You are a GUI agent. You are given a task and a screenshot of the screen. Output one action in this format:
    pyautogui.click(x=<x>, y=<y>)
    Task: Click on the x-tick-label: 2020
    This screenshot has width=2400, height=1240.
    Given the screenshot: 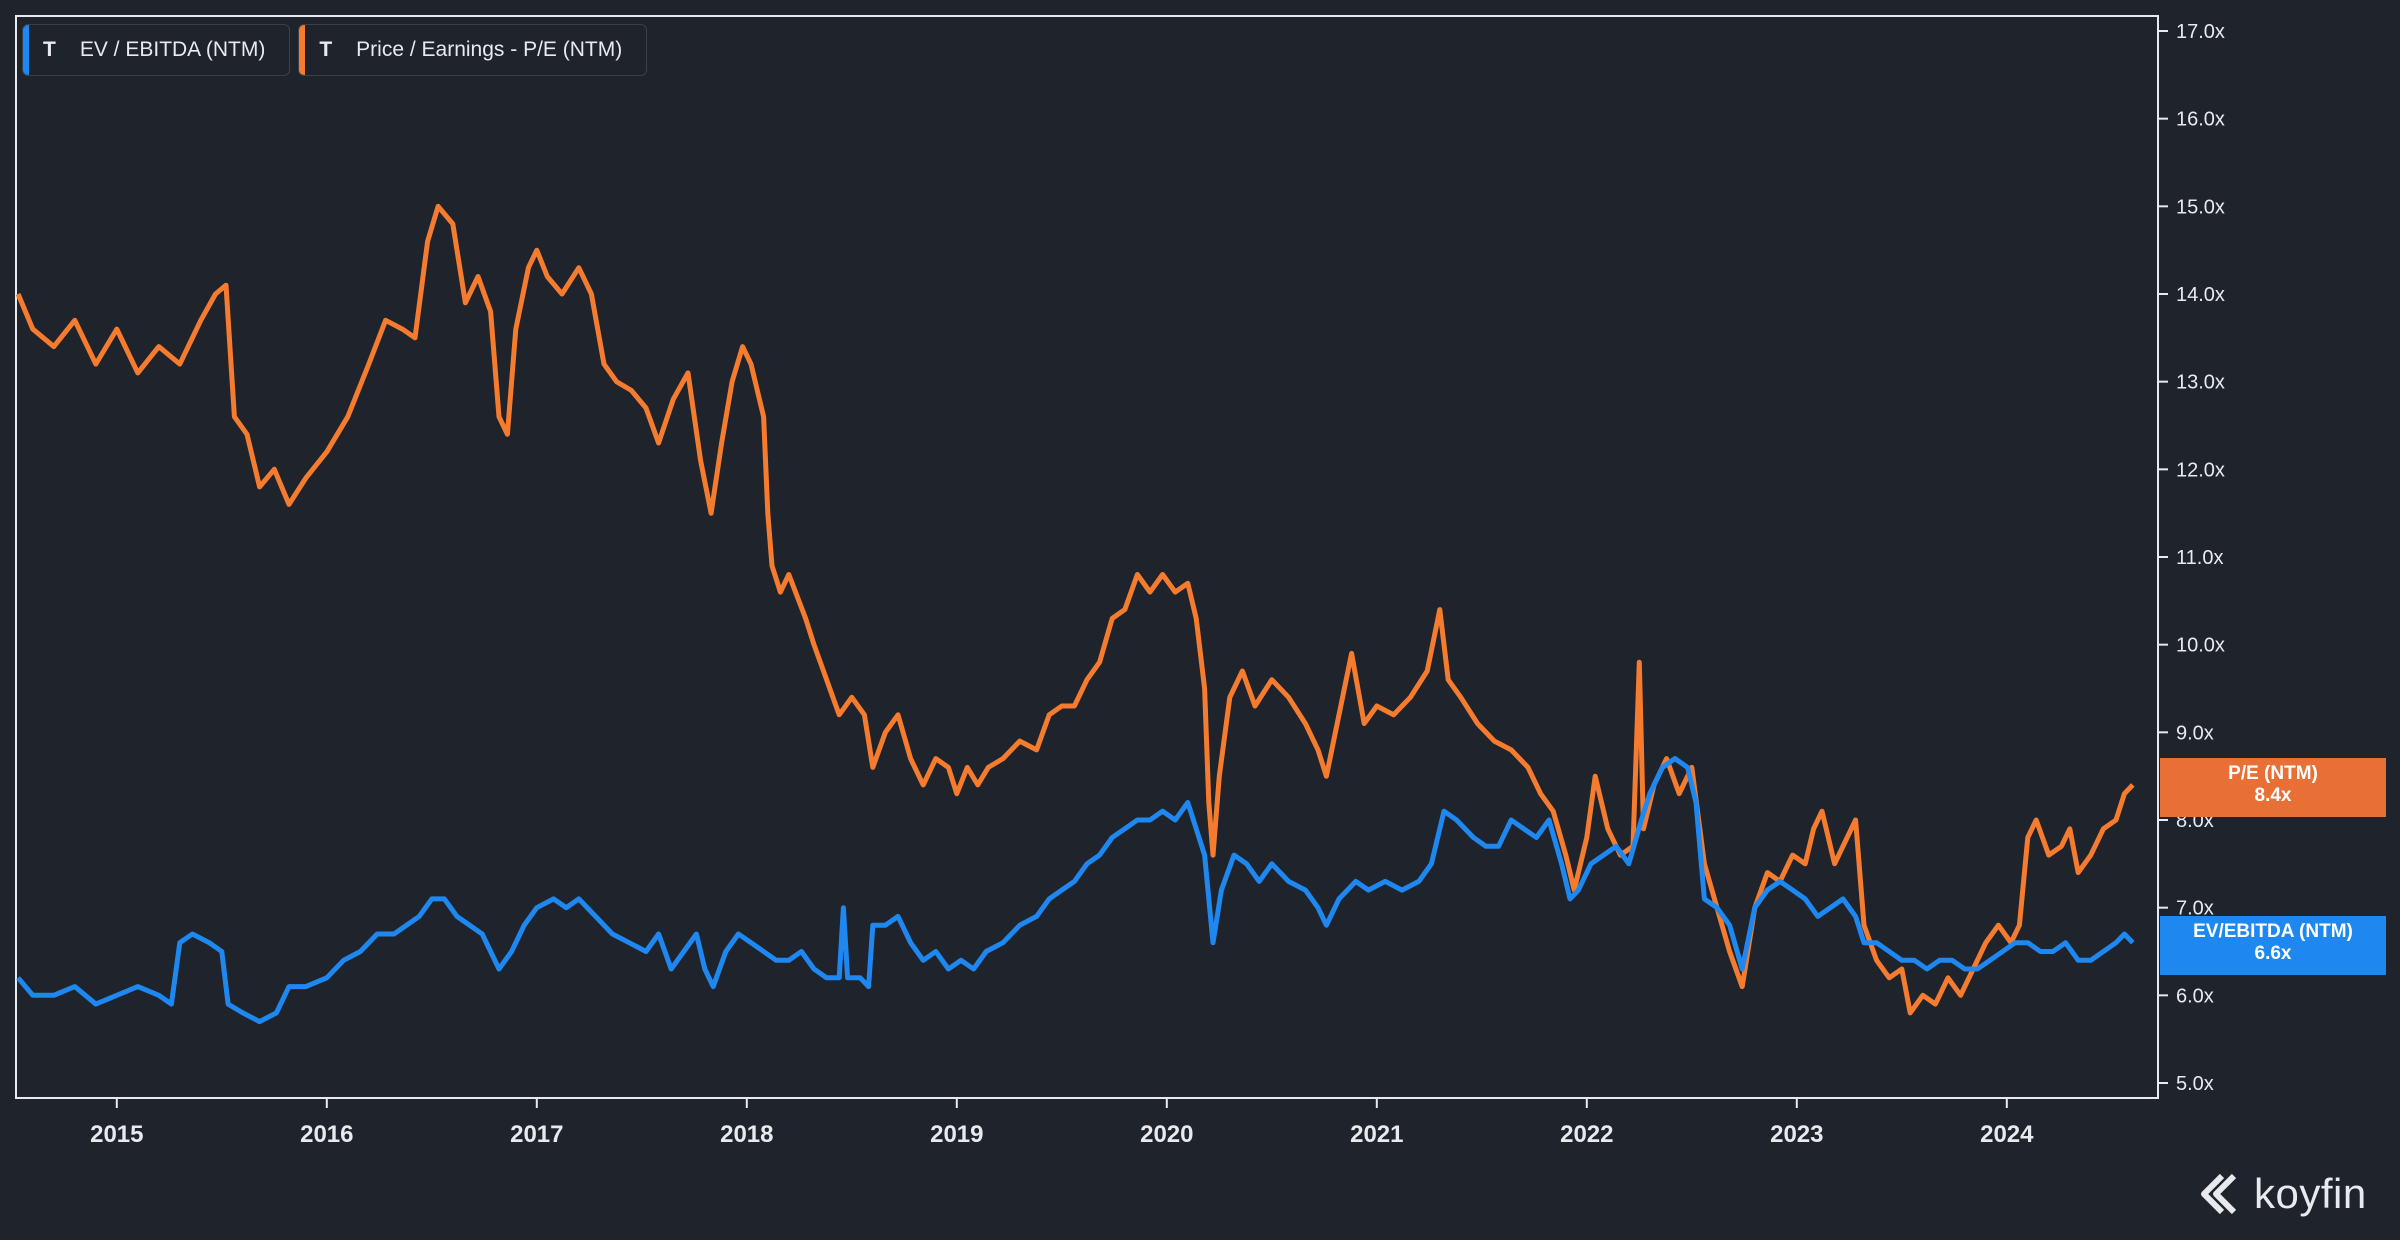 What is the action you would take?
    pyautogui.click(x=1166, y=1134)
    